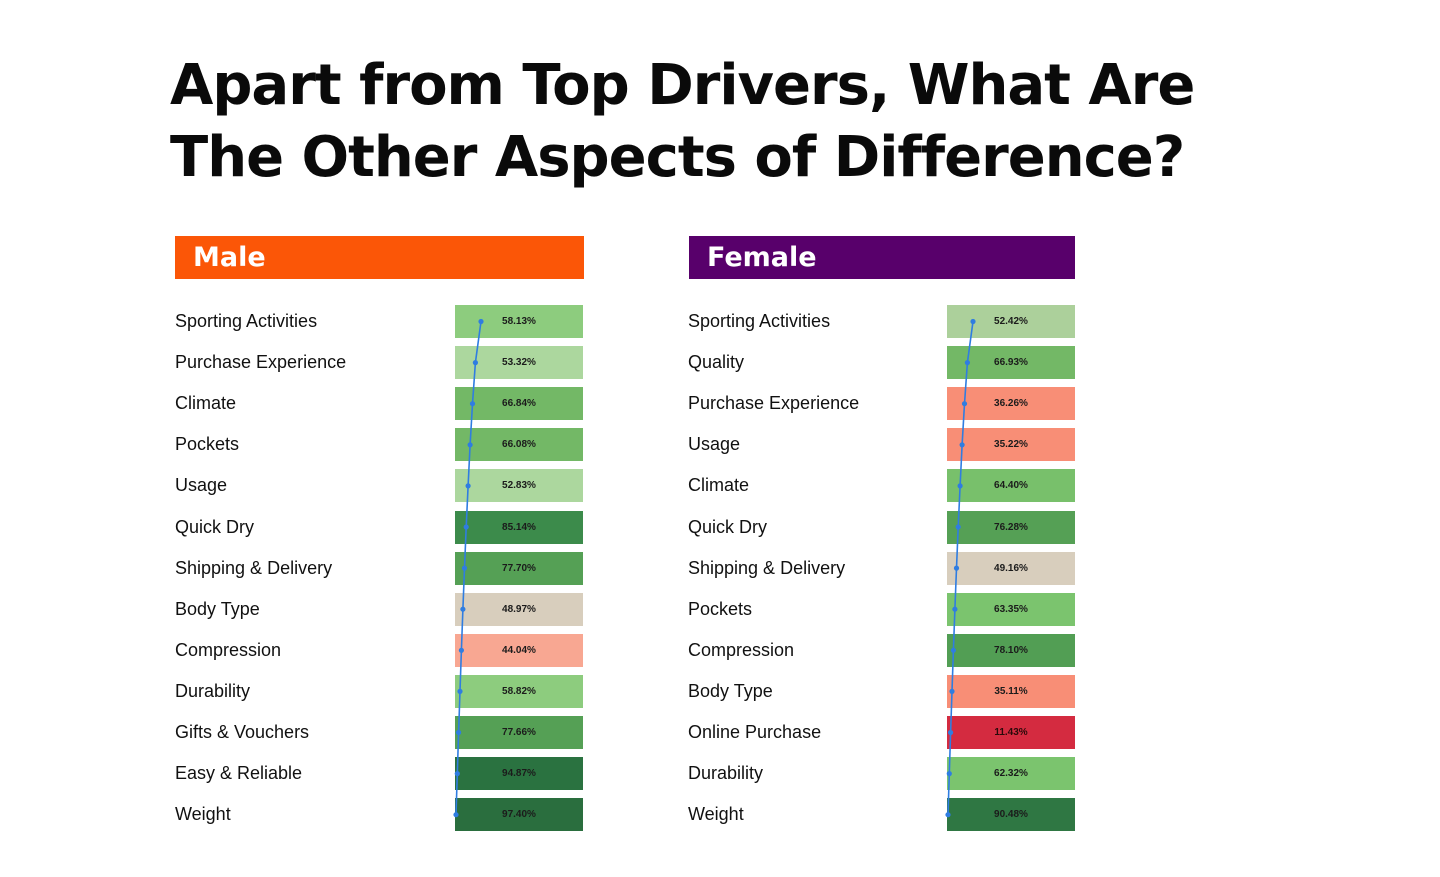 The height and width of the screenshot is (877, 1440). What do you see at coordinates (755, 732) in the screenshot?
I see `female-row-label: Online Purchase` at bounding box center [755, 732].